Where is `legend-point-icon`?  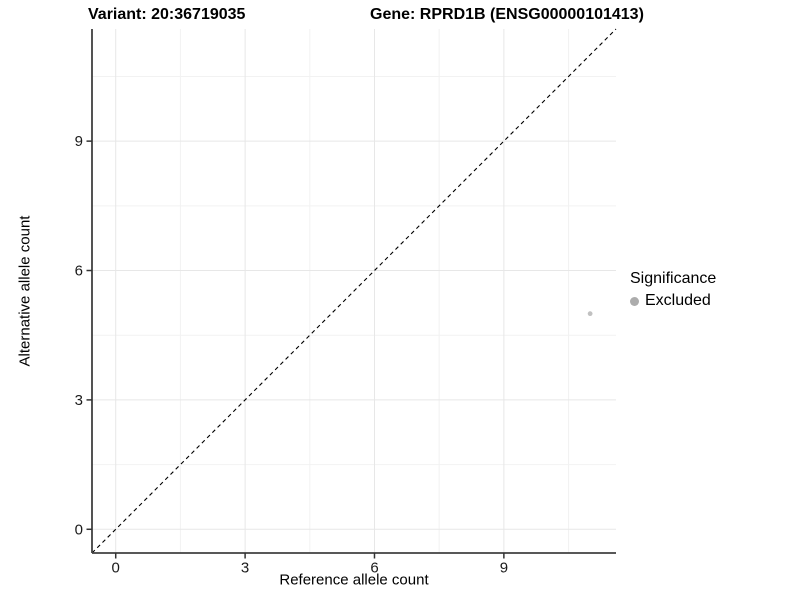 legend-point-icon is located at coordinates (634, 301).